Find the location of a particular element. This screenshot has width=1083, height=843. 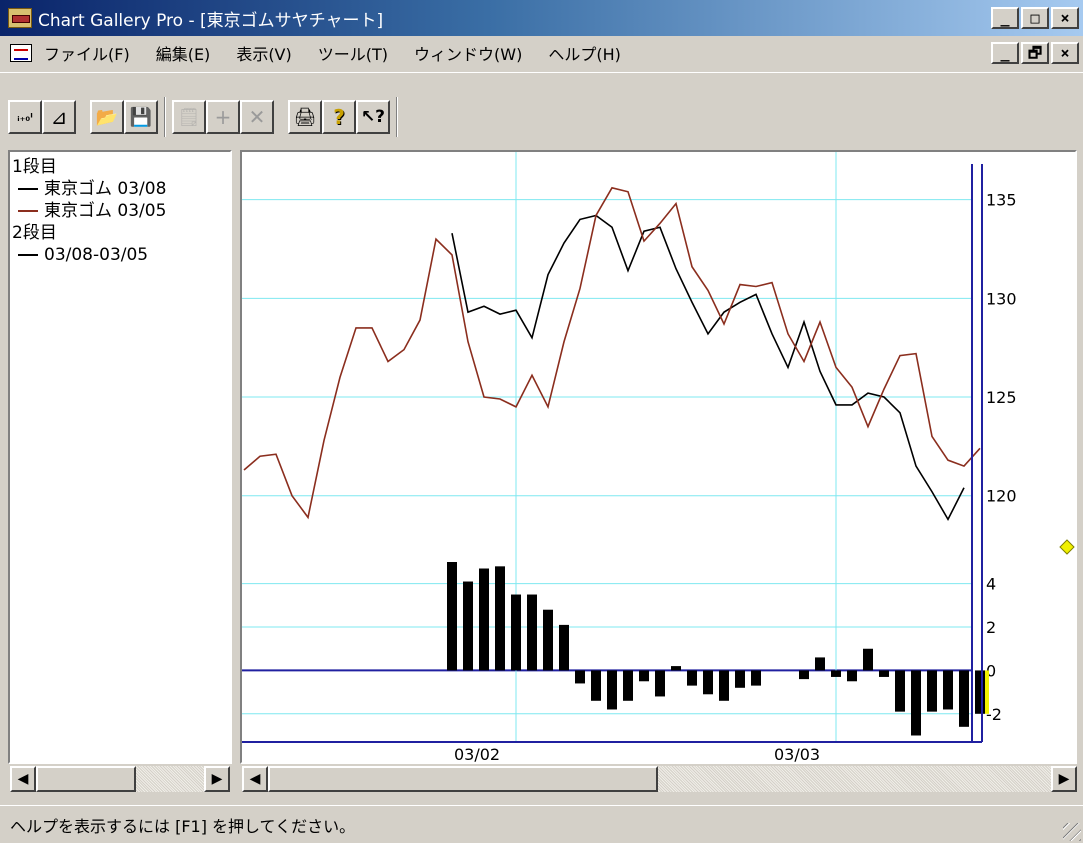

diamond-marker is located at coordinates (1067, 547).